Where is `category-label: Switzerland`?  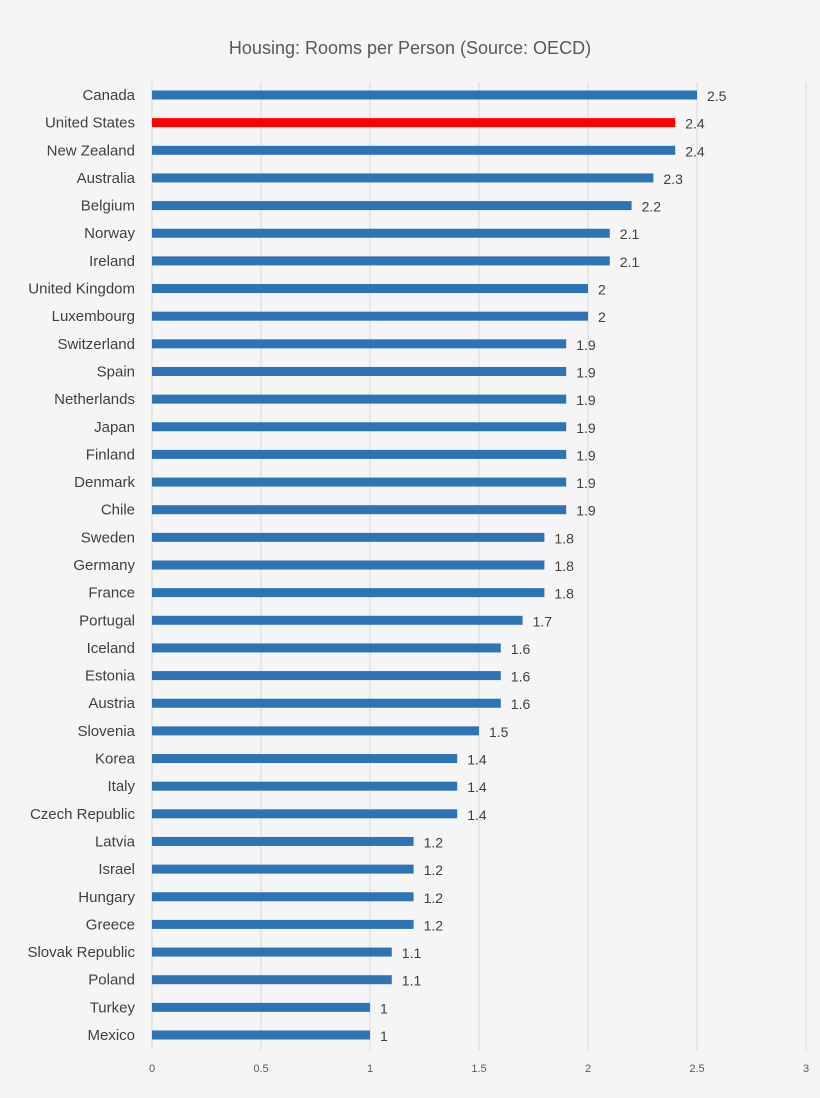
category-label: Switzerland is located at coordinates (96, 344).